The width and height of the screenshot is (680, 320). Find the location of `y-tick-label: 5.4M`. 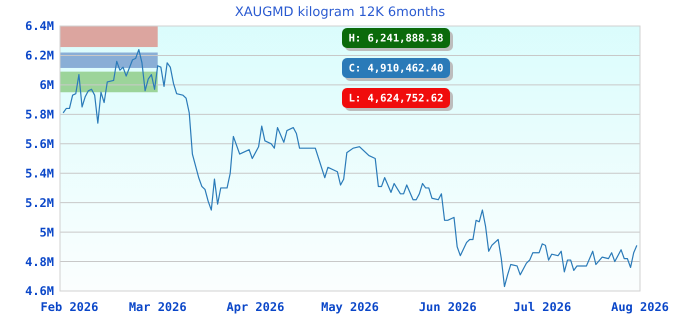

y-tick-label: 5.4M is located at coordinates (39, 173).